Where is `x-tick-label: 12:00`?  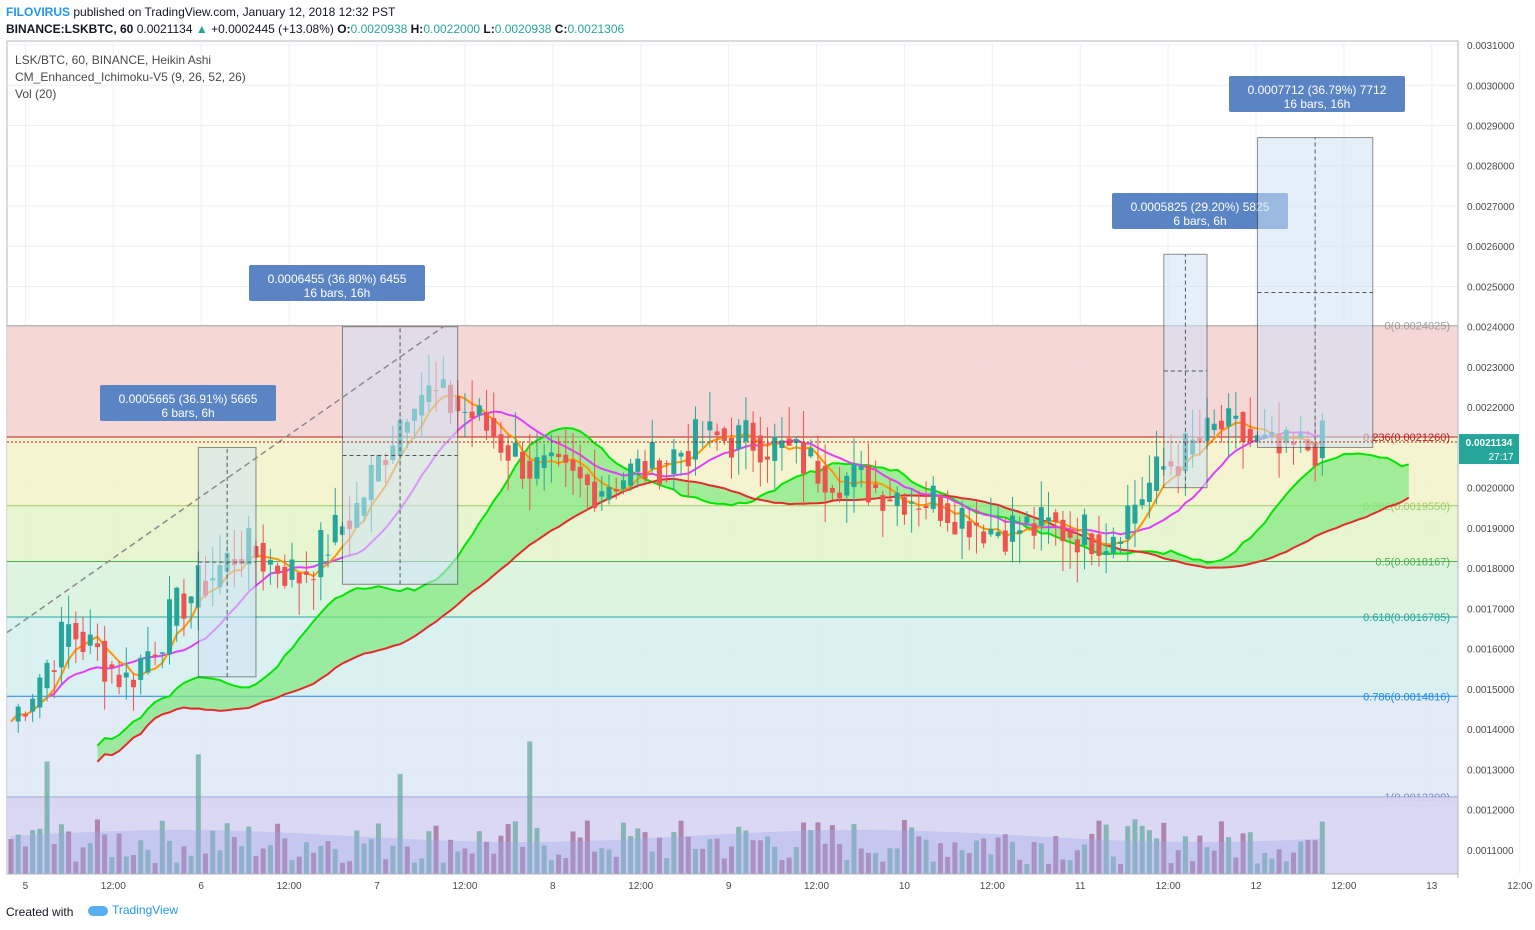 x-tick-label: 12:00 is located at coordinates (640, 886).